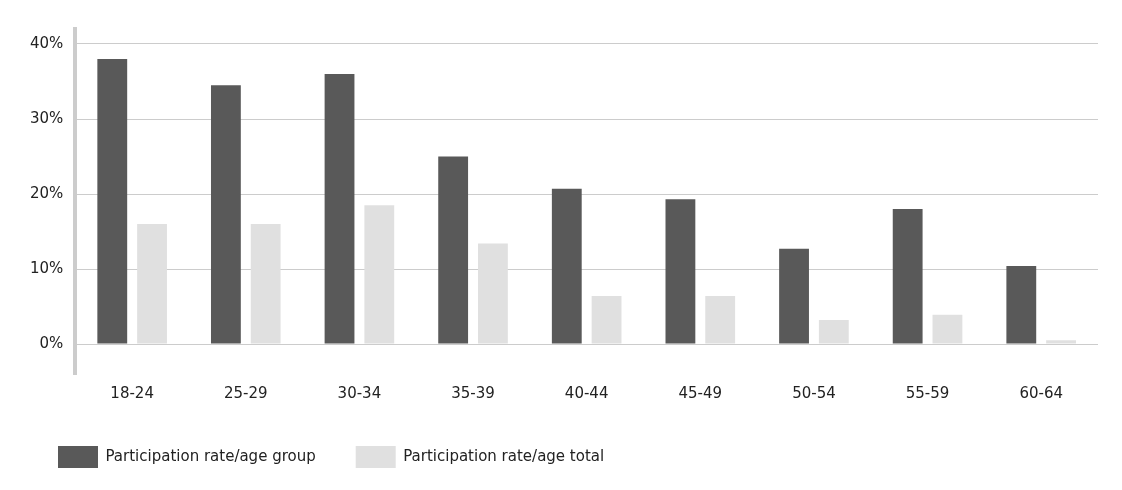 Image resolution: width=1122 pixels, height=490 pixels. What do you see at coordinates (359, 392) in the screenshot?
I see `x-tick-label: 30-34` at bounding box center [359, 392].